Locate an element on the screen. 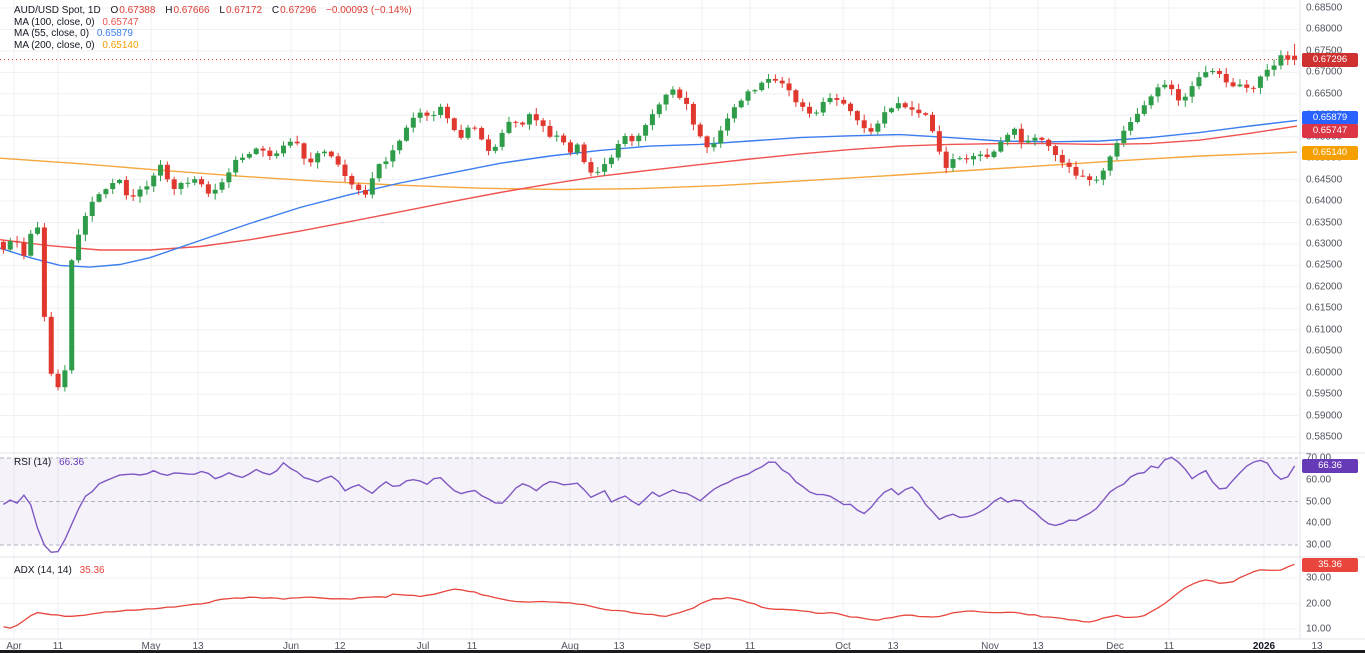 This screenshot has width=1365, height=653. price-axis-label: 0.60500 is located at coordinates (1324, 351).